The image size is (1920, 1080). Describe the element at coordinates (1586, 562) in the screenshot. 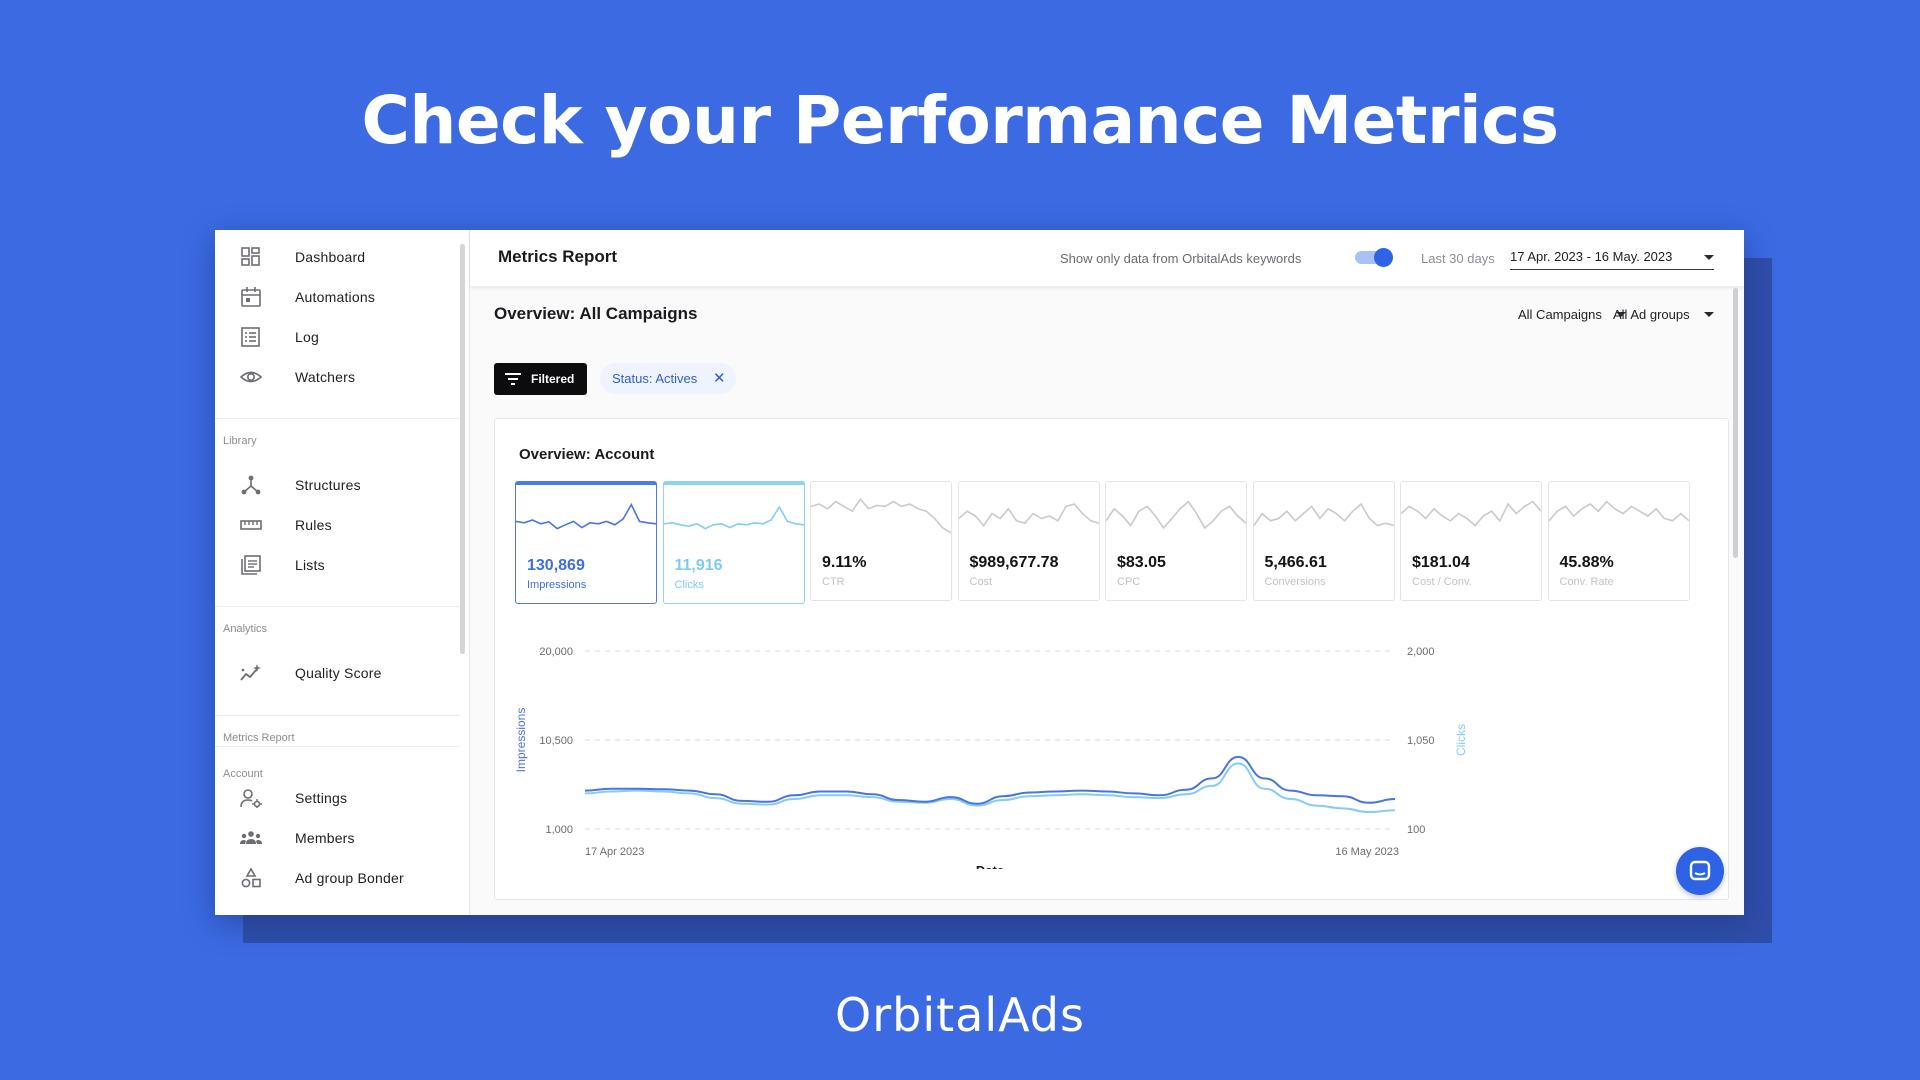

I see `metric-value: 45.88%` at that location.